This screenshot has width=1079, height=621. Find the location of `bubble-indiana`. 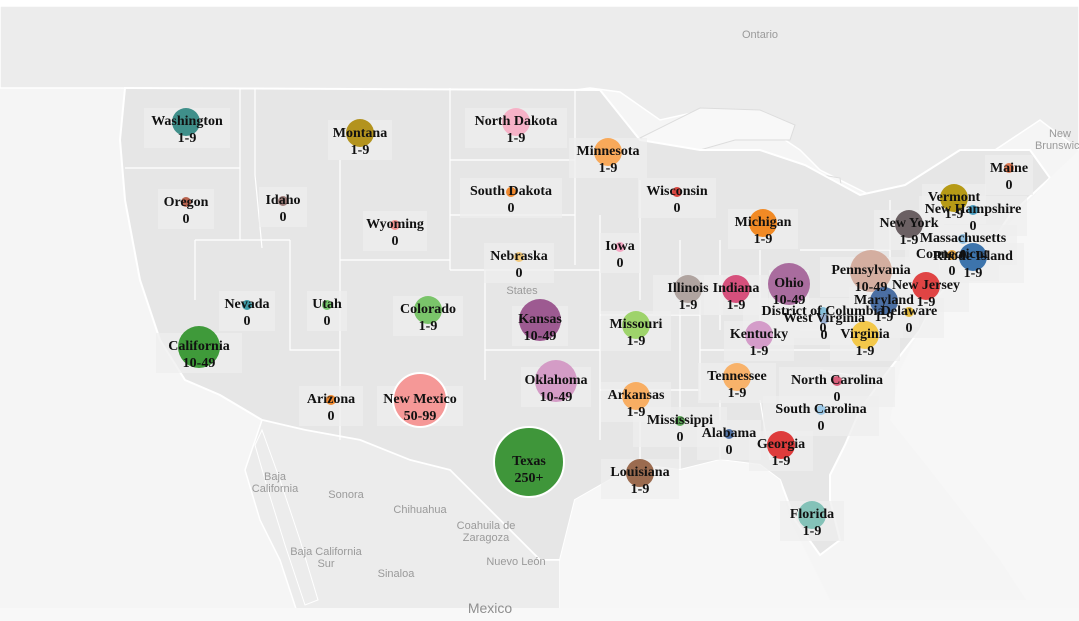

bubble-indiana is located at coordinates (736, 289).